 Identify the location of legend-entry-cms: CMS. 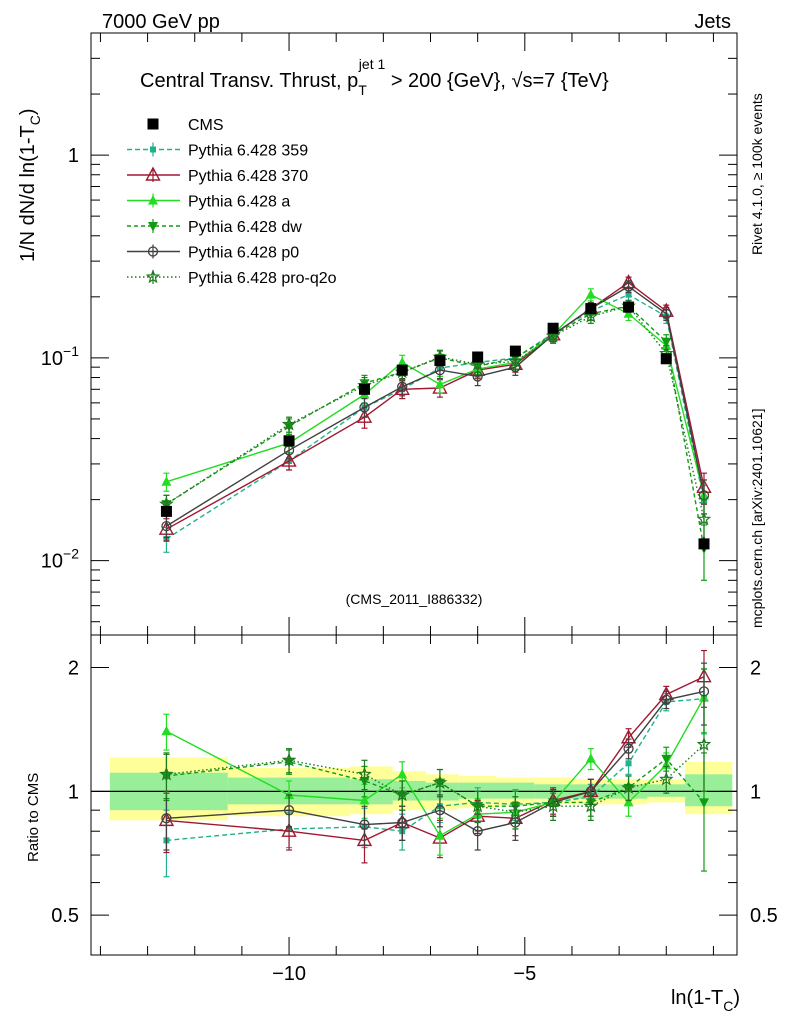
(185, 125).